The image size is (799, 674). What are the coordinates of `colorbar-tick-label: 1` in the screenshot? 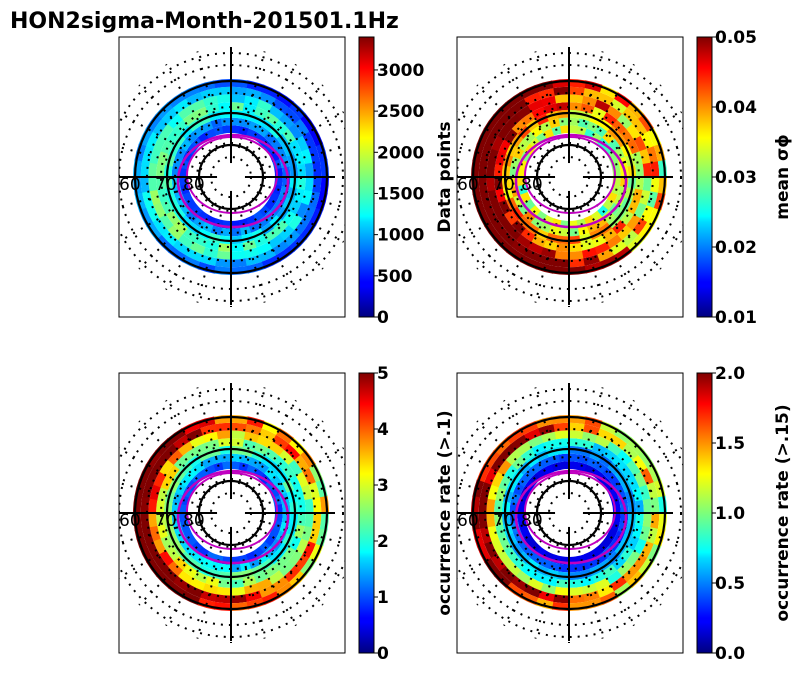 It's located at (383, 598).